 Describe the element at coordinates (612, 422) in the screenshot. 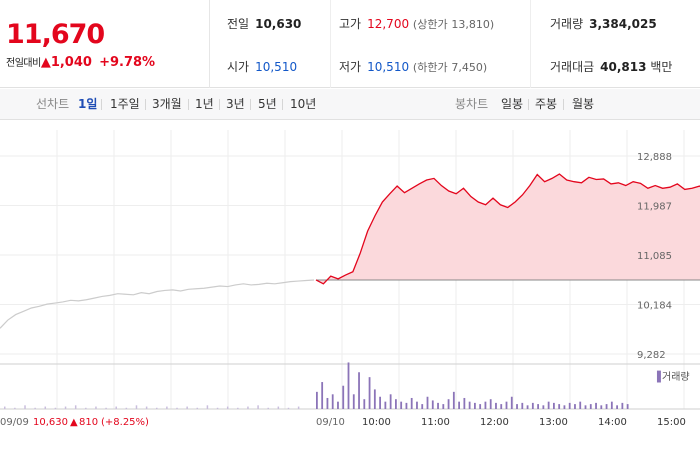

I see `x-tick-label: 14:00` at that location.